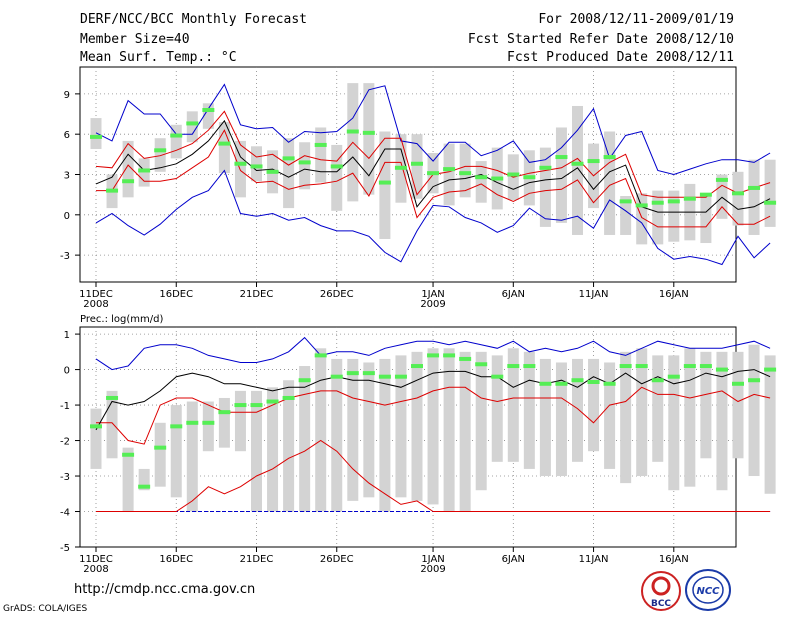  I want to click on x-tick-label: 11DEC, so click(96, 559).